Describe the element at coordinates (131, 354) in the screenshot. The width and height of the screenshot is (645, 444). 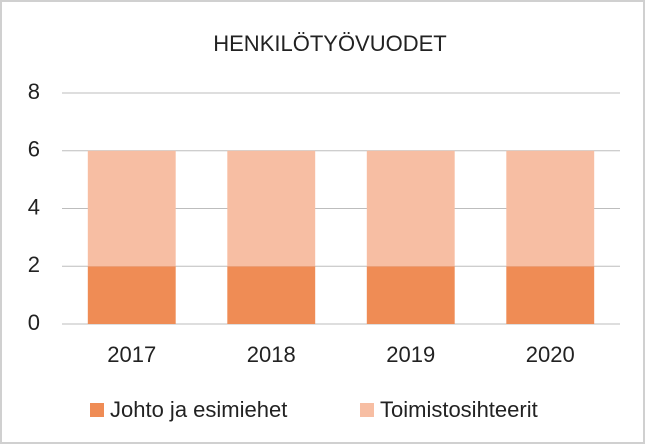
I see `x-tick-label: 2017` at that location.